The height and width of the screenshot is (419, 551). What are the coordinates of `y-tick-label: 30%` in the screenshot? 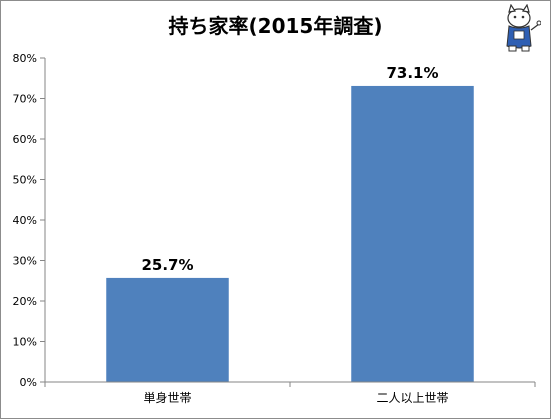 It's located at (25, 261).